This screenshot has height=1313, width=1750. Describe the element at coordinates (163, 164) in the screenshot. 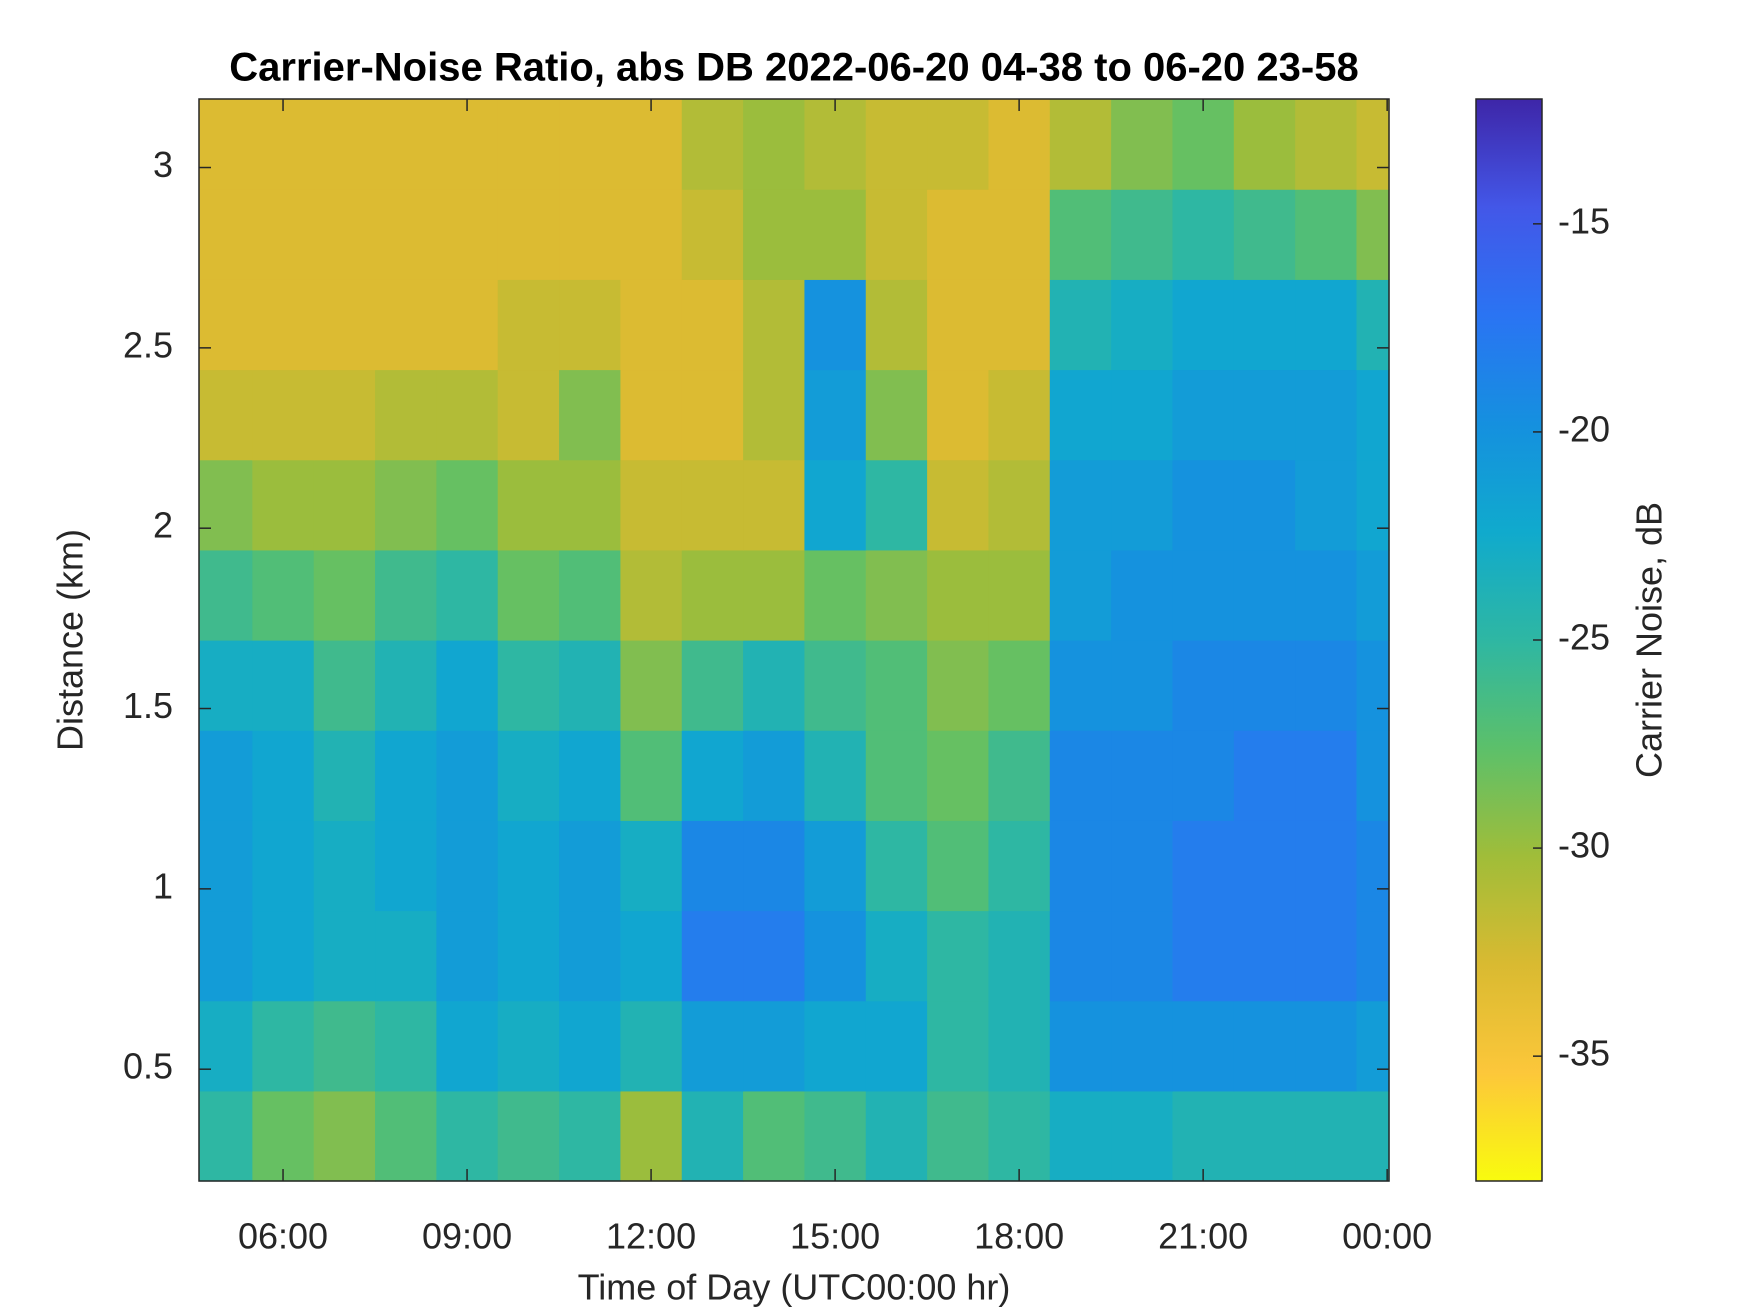

I see `y-tick-label: 3` at that location.